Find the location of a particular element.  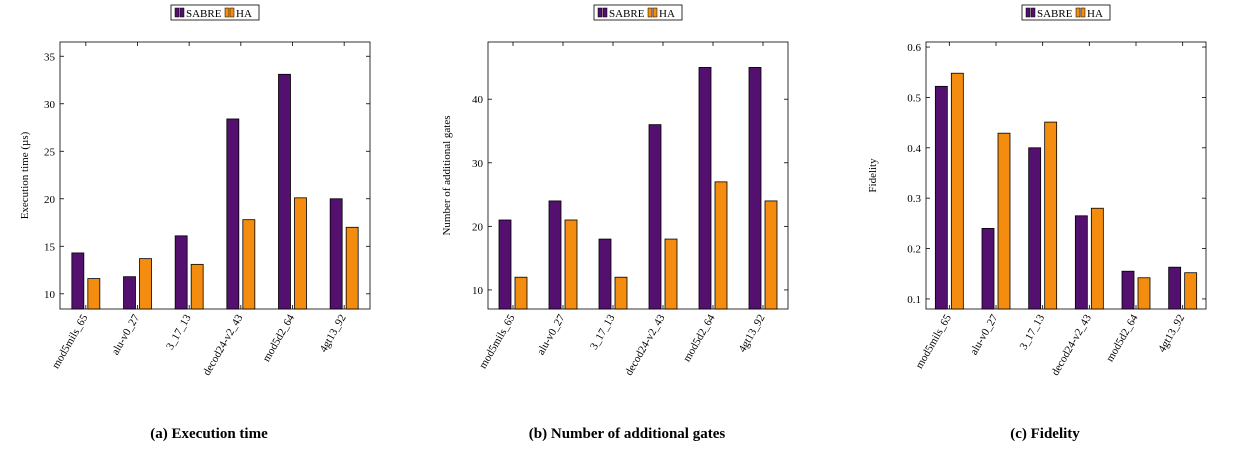

y-tick-label: 0.6 is located at coordinates (914, 48).